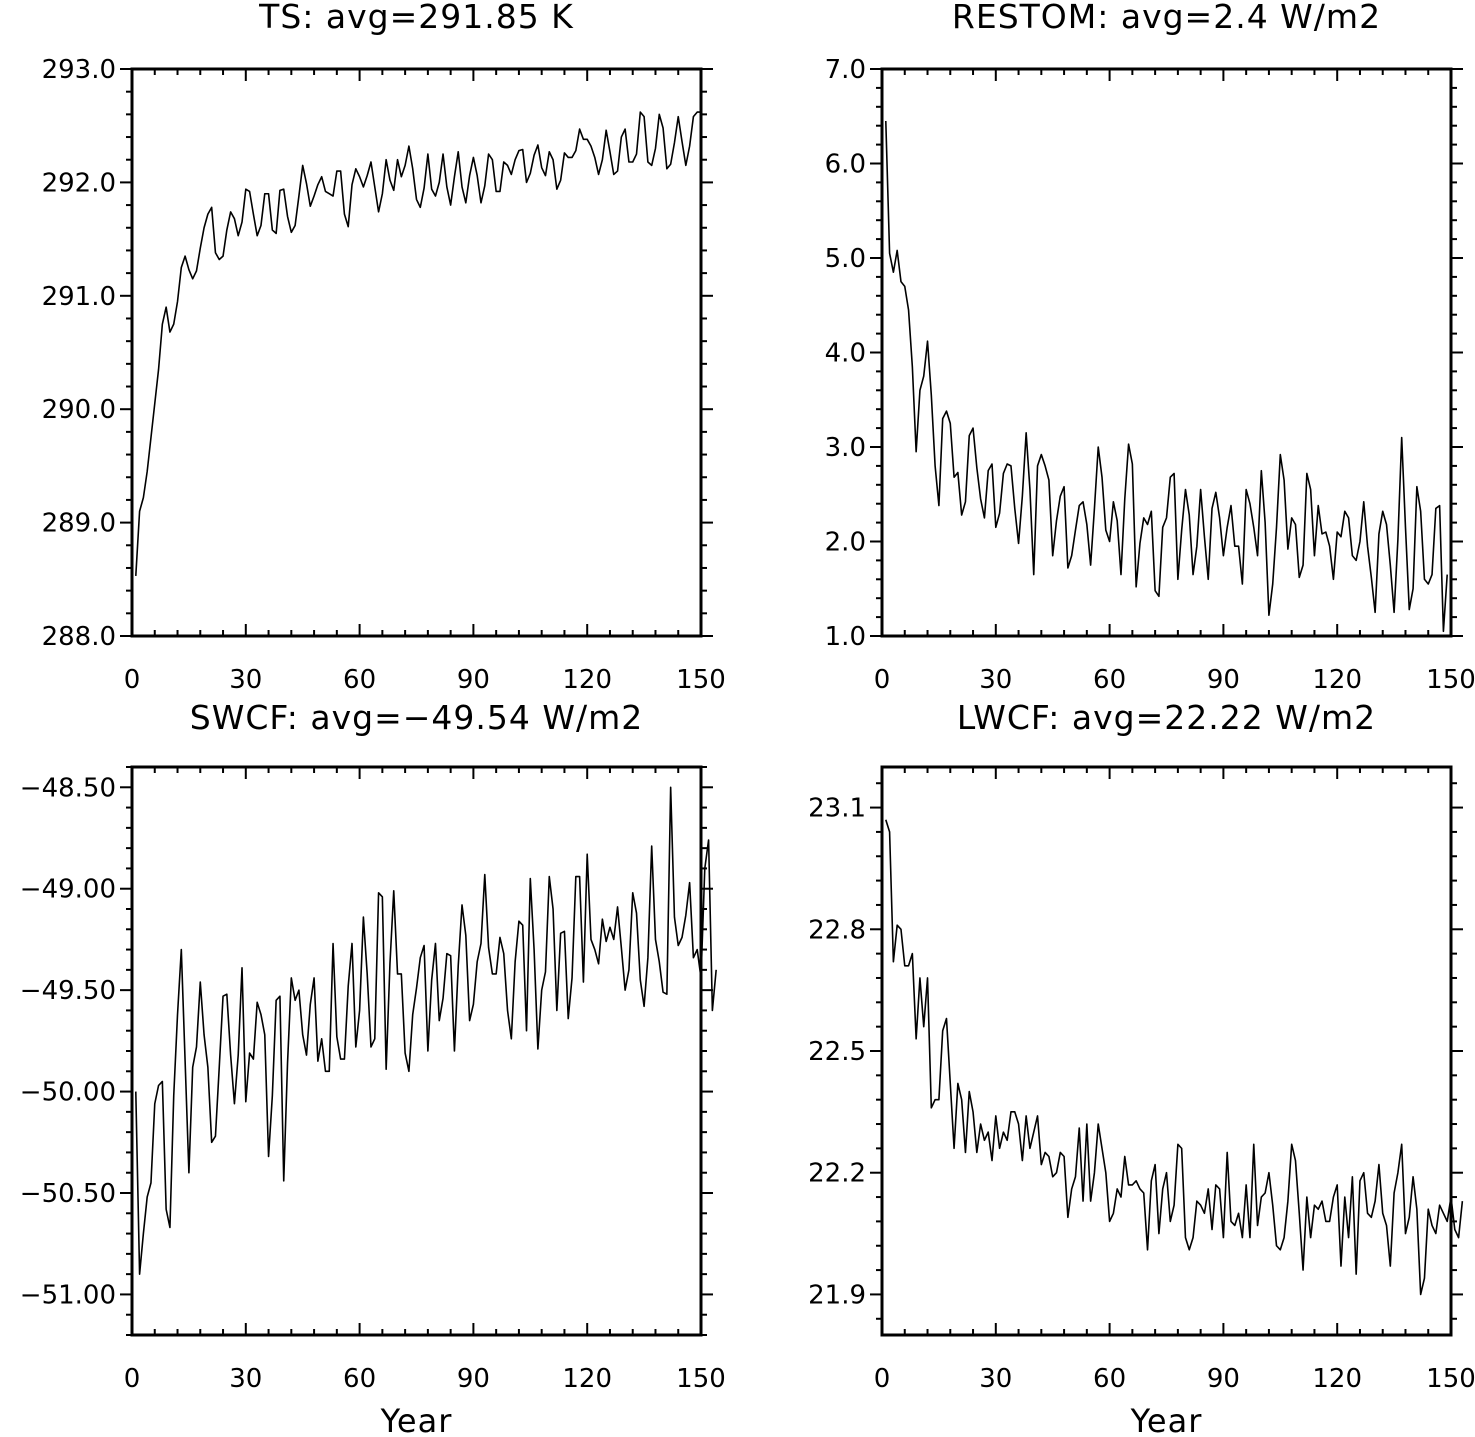 The width and height of the screenshot is (1475, 1437). What do you see at coordinates (1174, 1057) in the screenshot?
I see `series-line-lwcf` at bounding box center [1174, 1057].